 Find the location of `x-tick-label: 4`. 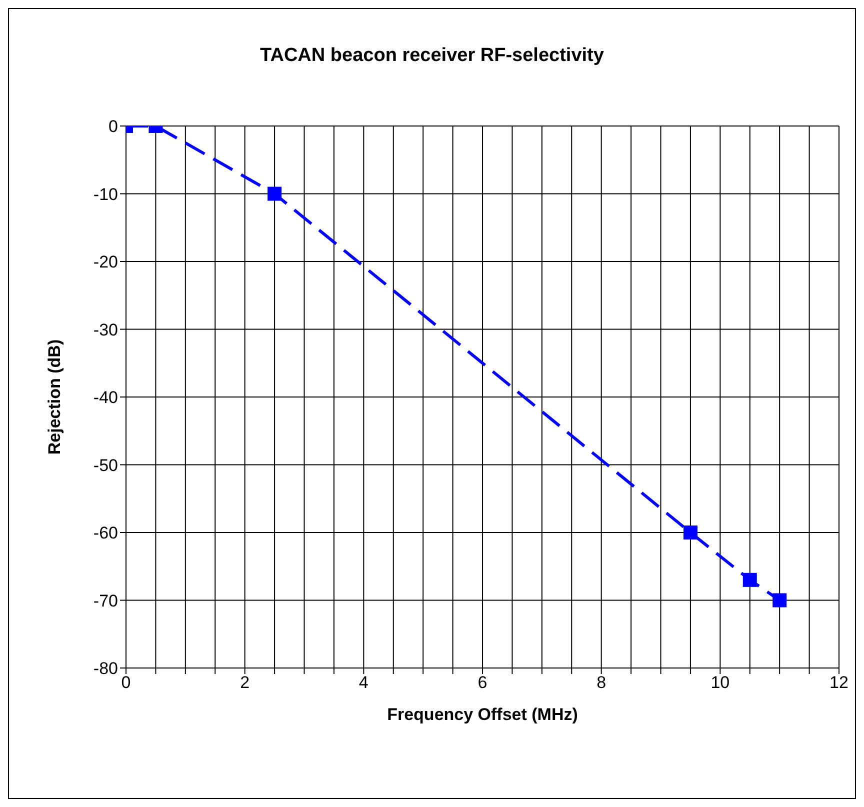

x-tick-label: 4 is located at coordinates (363, 682).